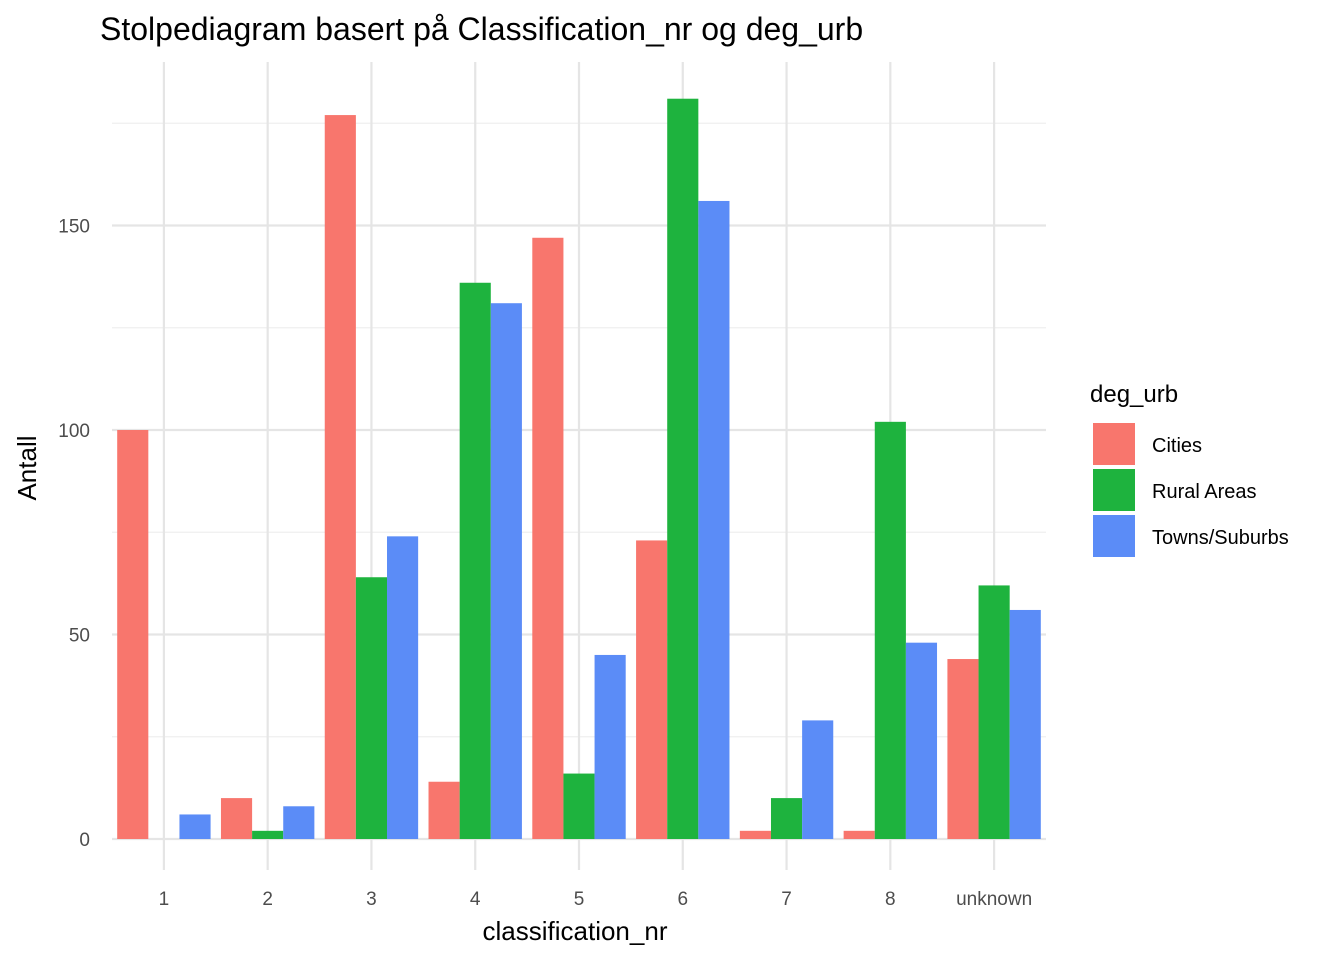 The image size is (1344, 965). Describe the element at coordinates (579, 899) in the screenshot. I see `x-tick-label: 5` at that location.